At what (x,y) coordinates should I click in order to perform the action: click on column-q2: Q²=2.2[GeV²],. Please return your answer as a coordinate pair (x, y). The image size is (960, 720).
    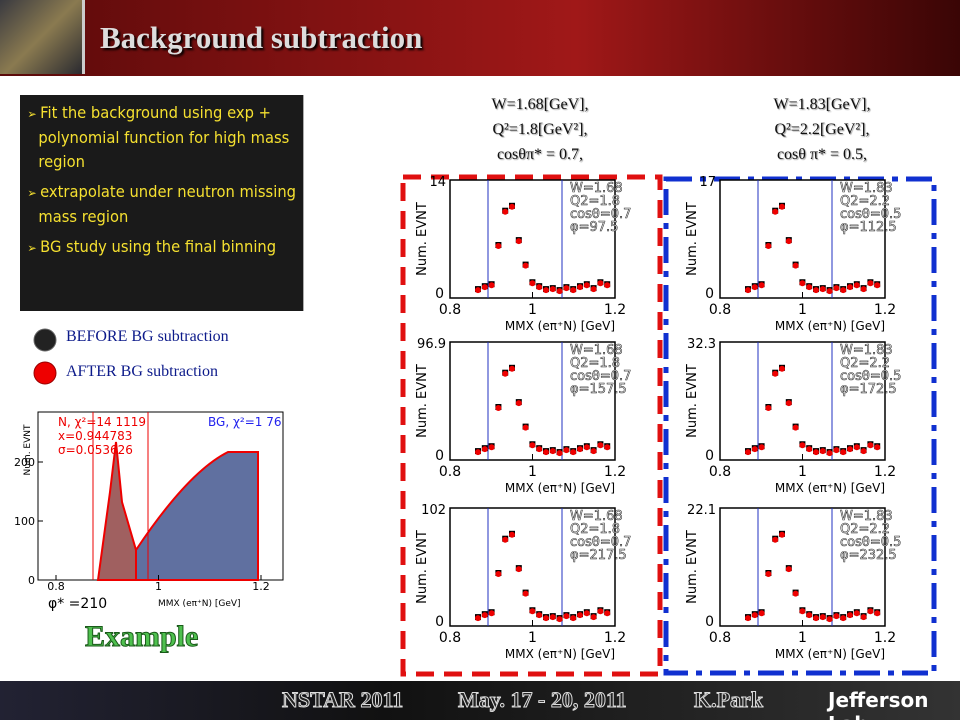
    Looking at the image, I should click on (822, 129).